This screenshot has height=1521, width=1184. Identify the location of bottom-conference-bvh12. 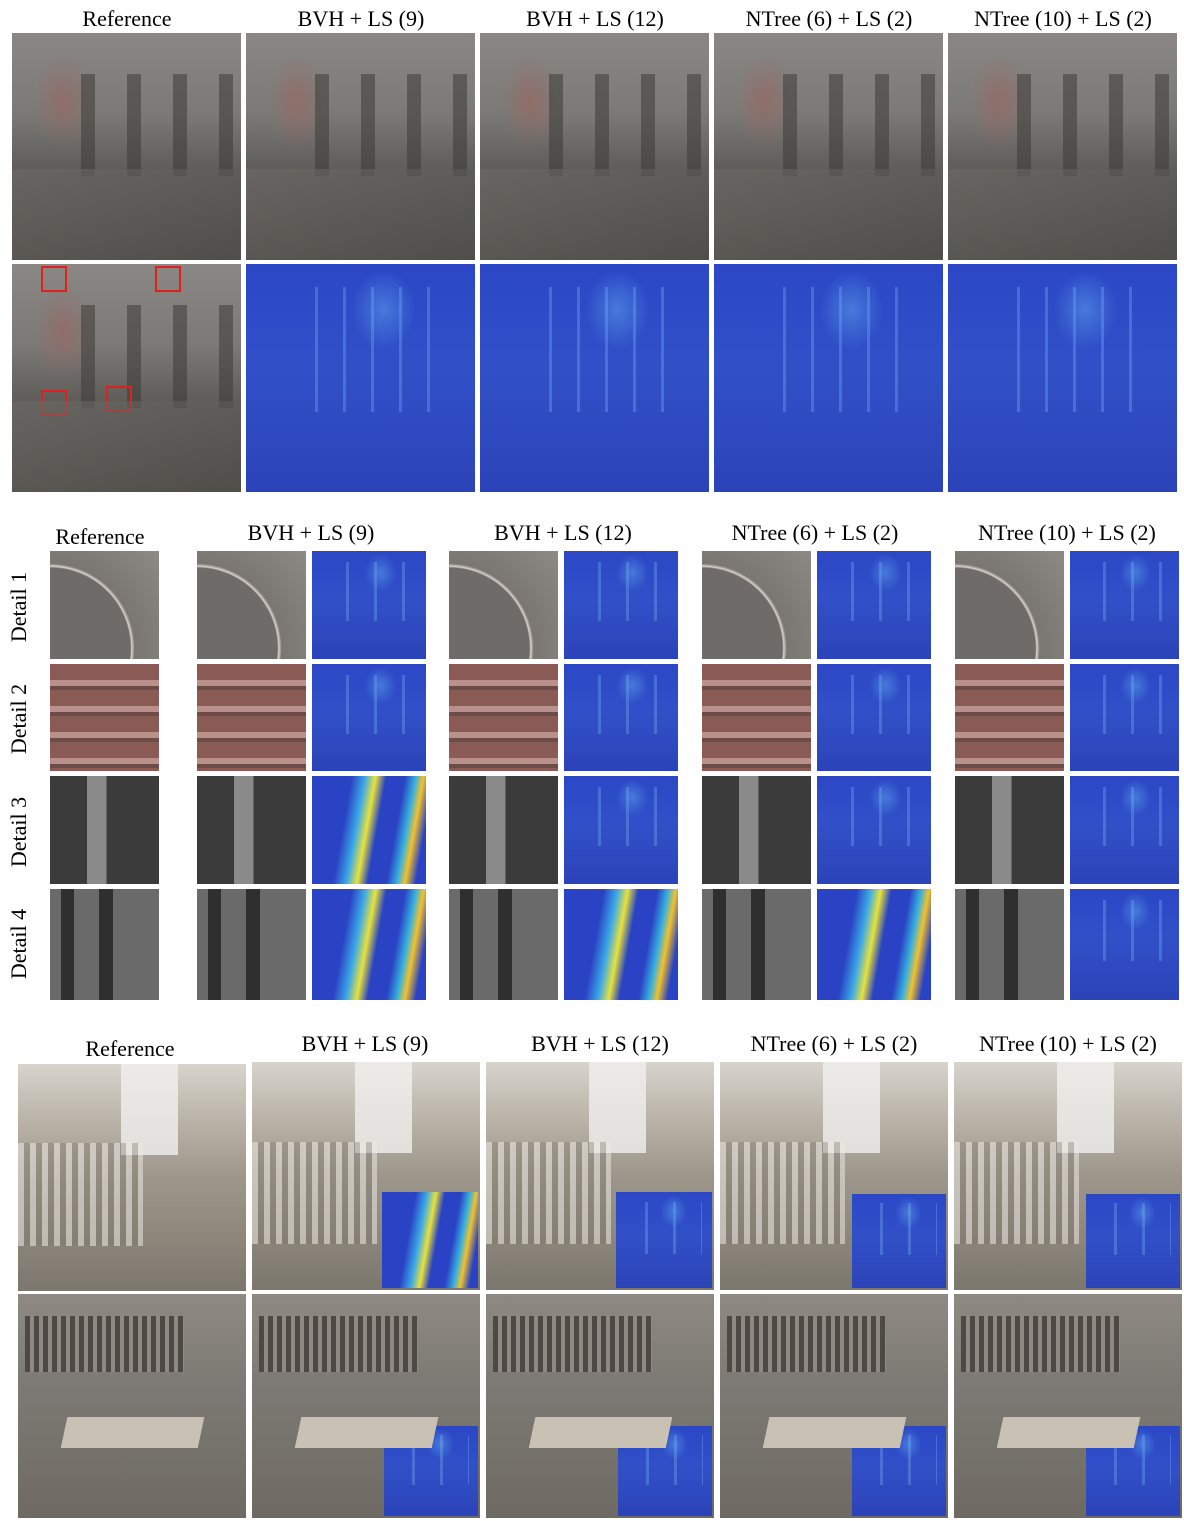
(600, 1406).